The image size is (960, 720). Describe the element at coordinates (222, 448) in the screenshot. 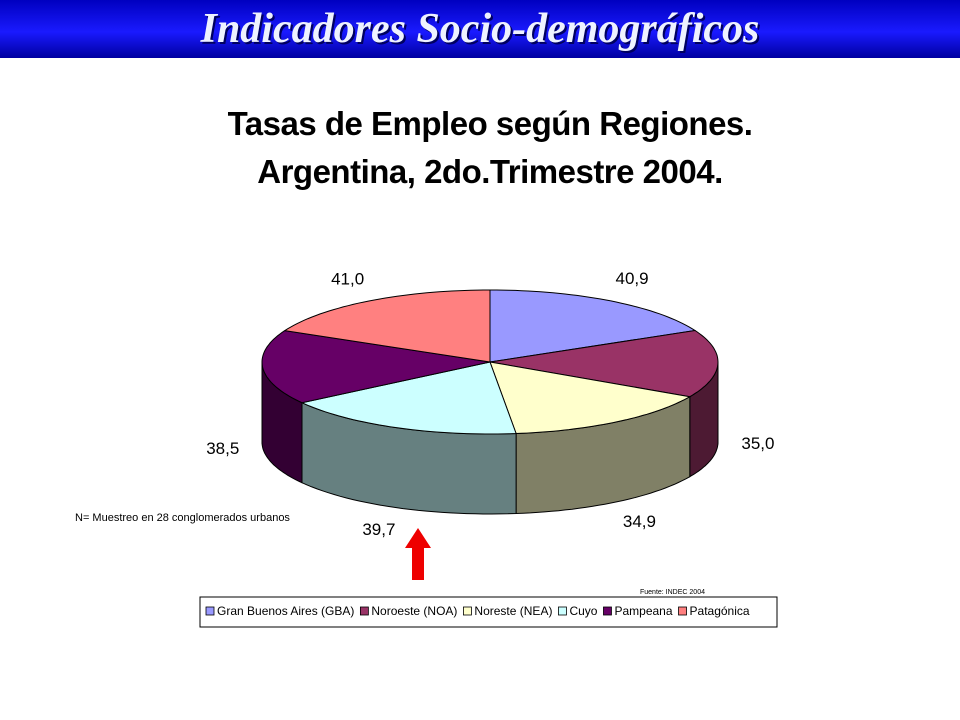

I see `data-label: 38,5` at that location.